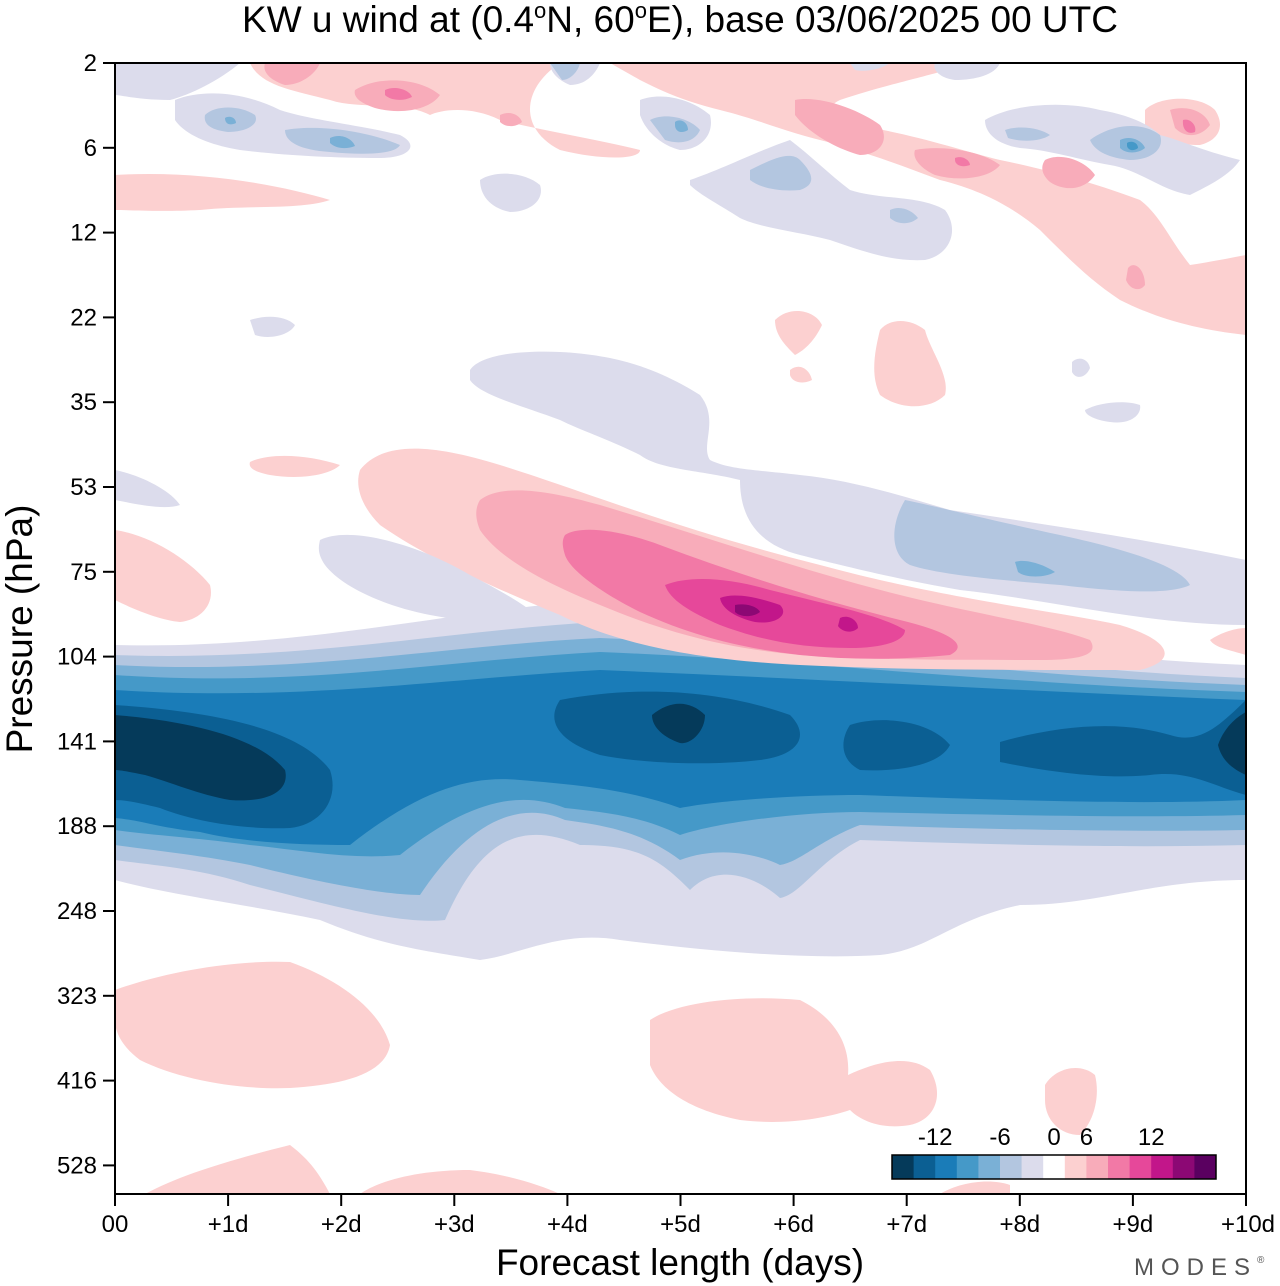  Describe the element at coordinates (83, 317) in the screenshot. I see `y-tick-label: 22` at that location.